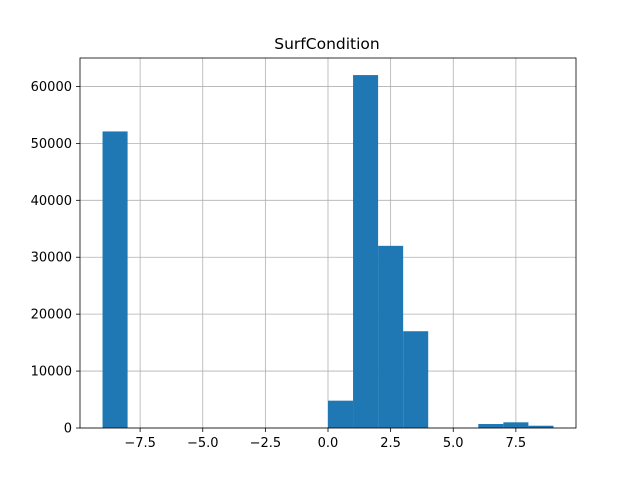  Describe the element at coordinates (203, 443) in the screenshot. I see `x-tick-label: −5.0` at that location.